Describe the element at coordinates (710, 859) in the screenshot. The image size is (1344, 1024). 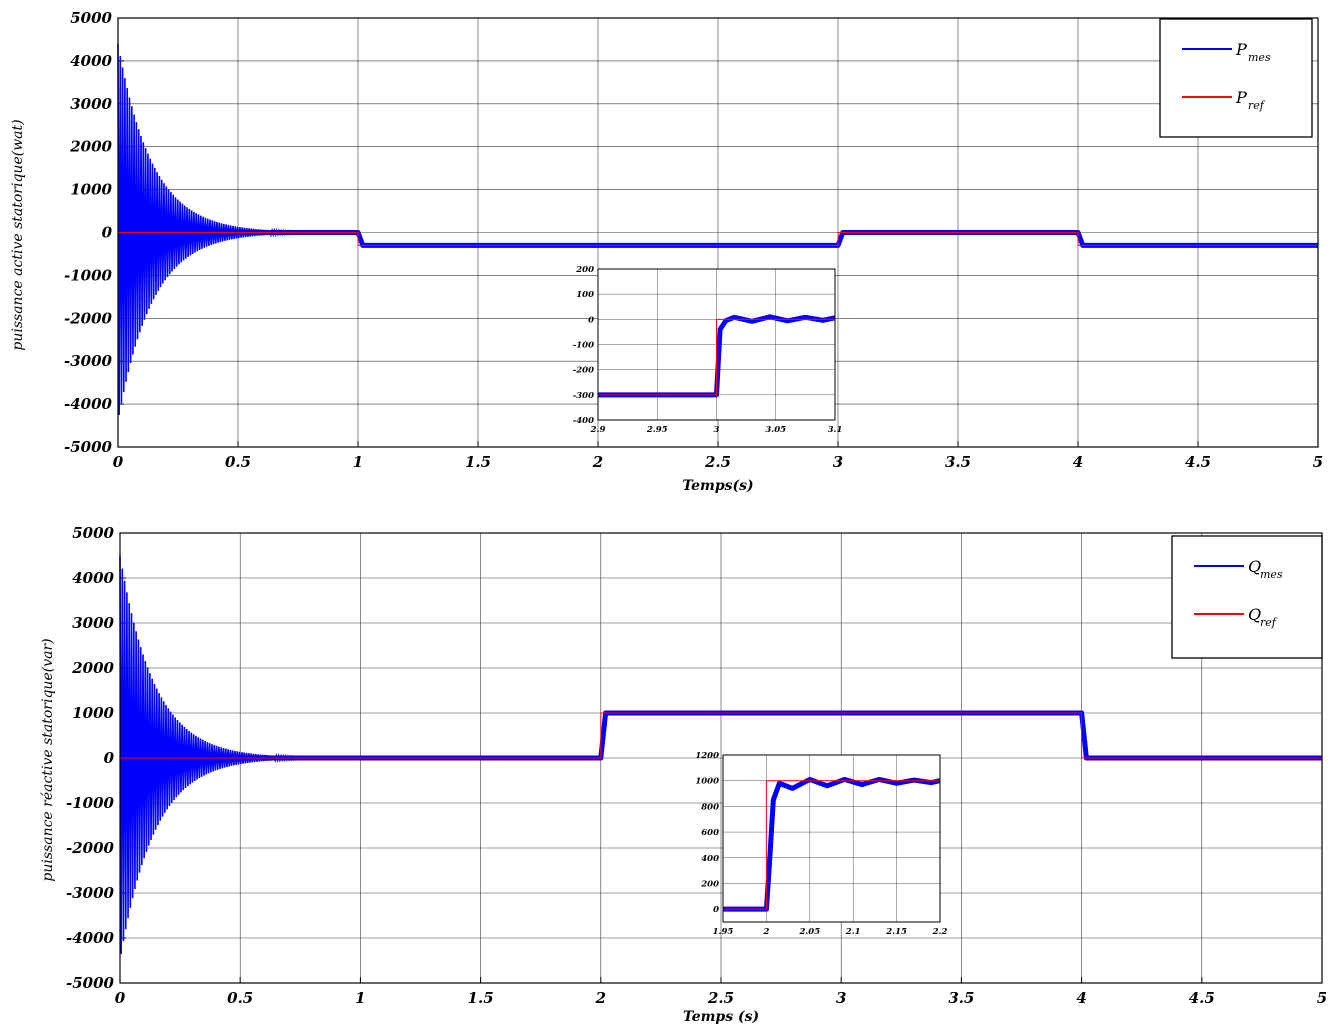
I see `inset-y-tick-label: 400` at that location.